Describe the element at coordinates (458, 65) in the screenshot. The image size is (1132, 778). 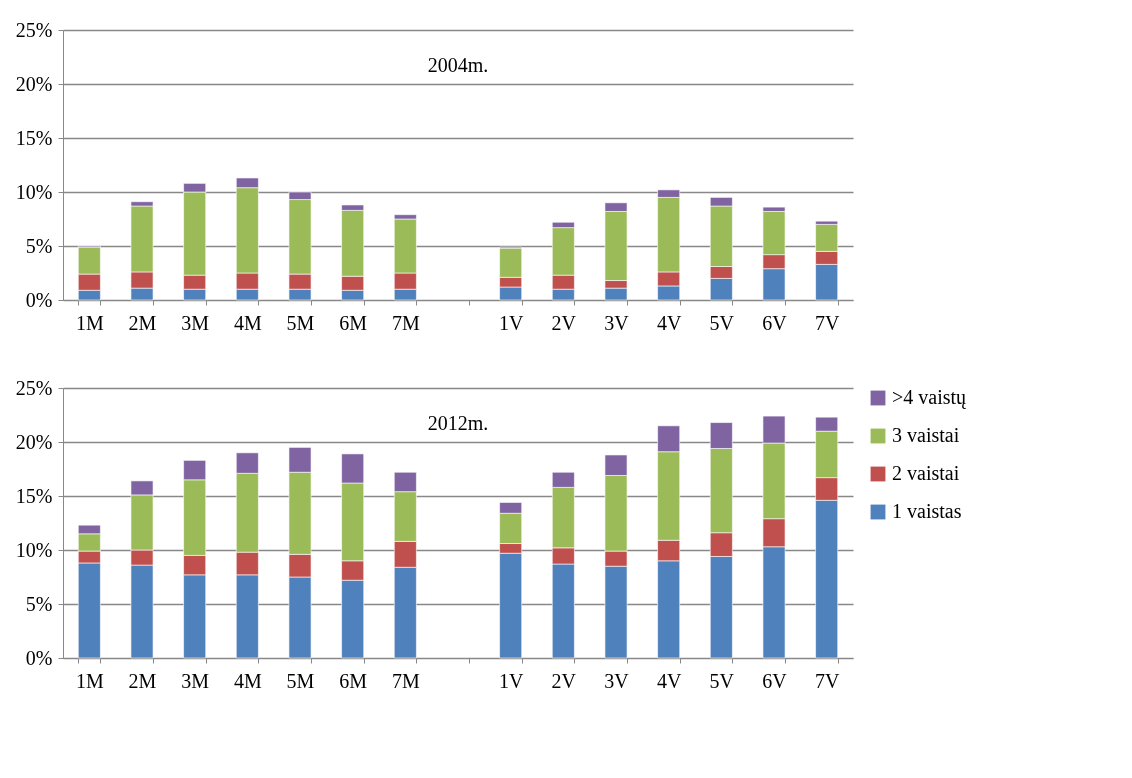
I see `annotation: 2004m.` at that location.